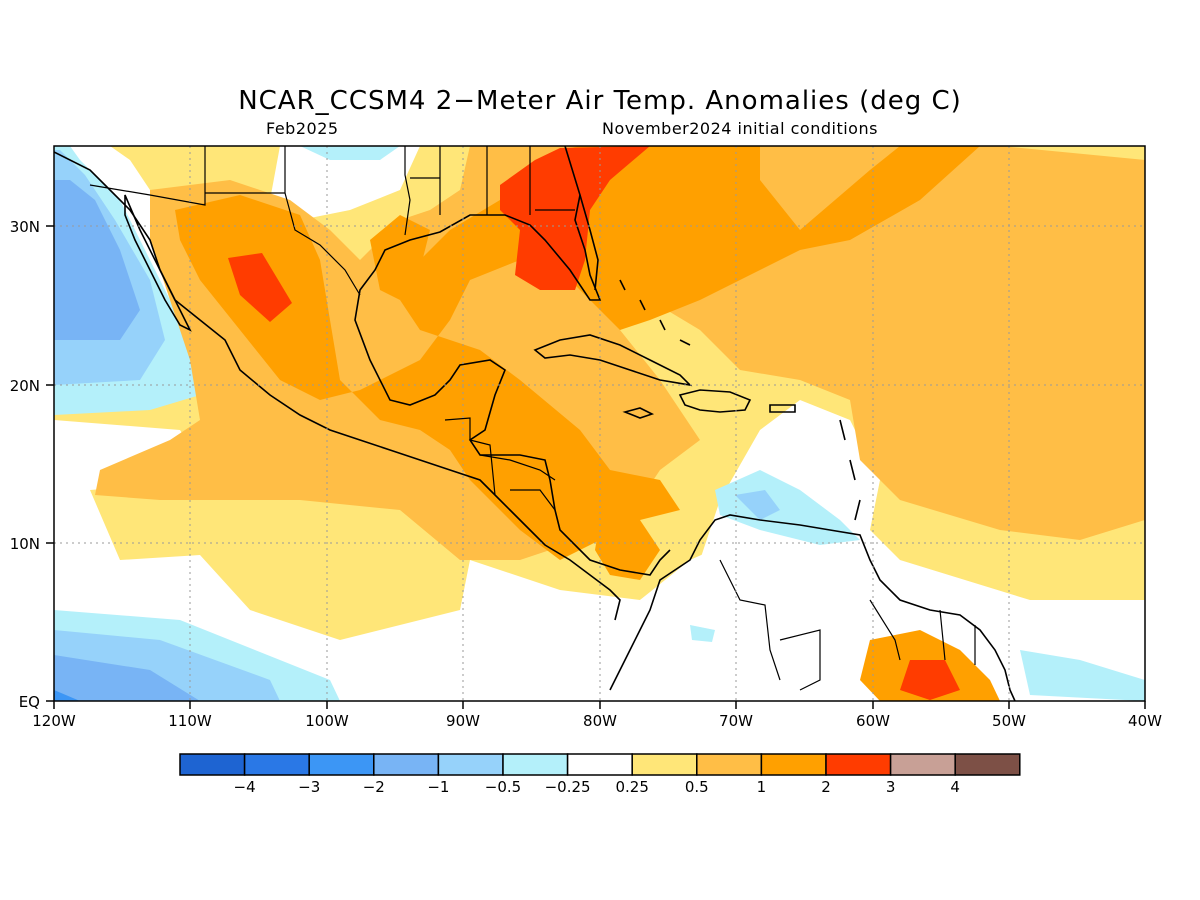 The width and height of the screenshot is (1200, 900). I want to click on gulf-caribbean-coastline, so click(512, 361).